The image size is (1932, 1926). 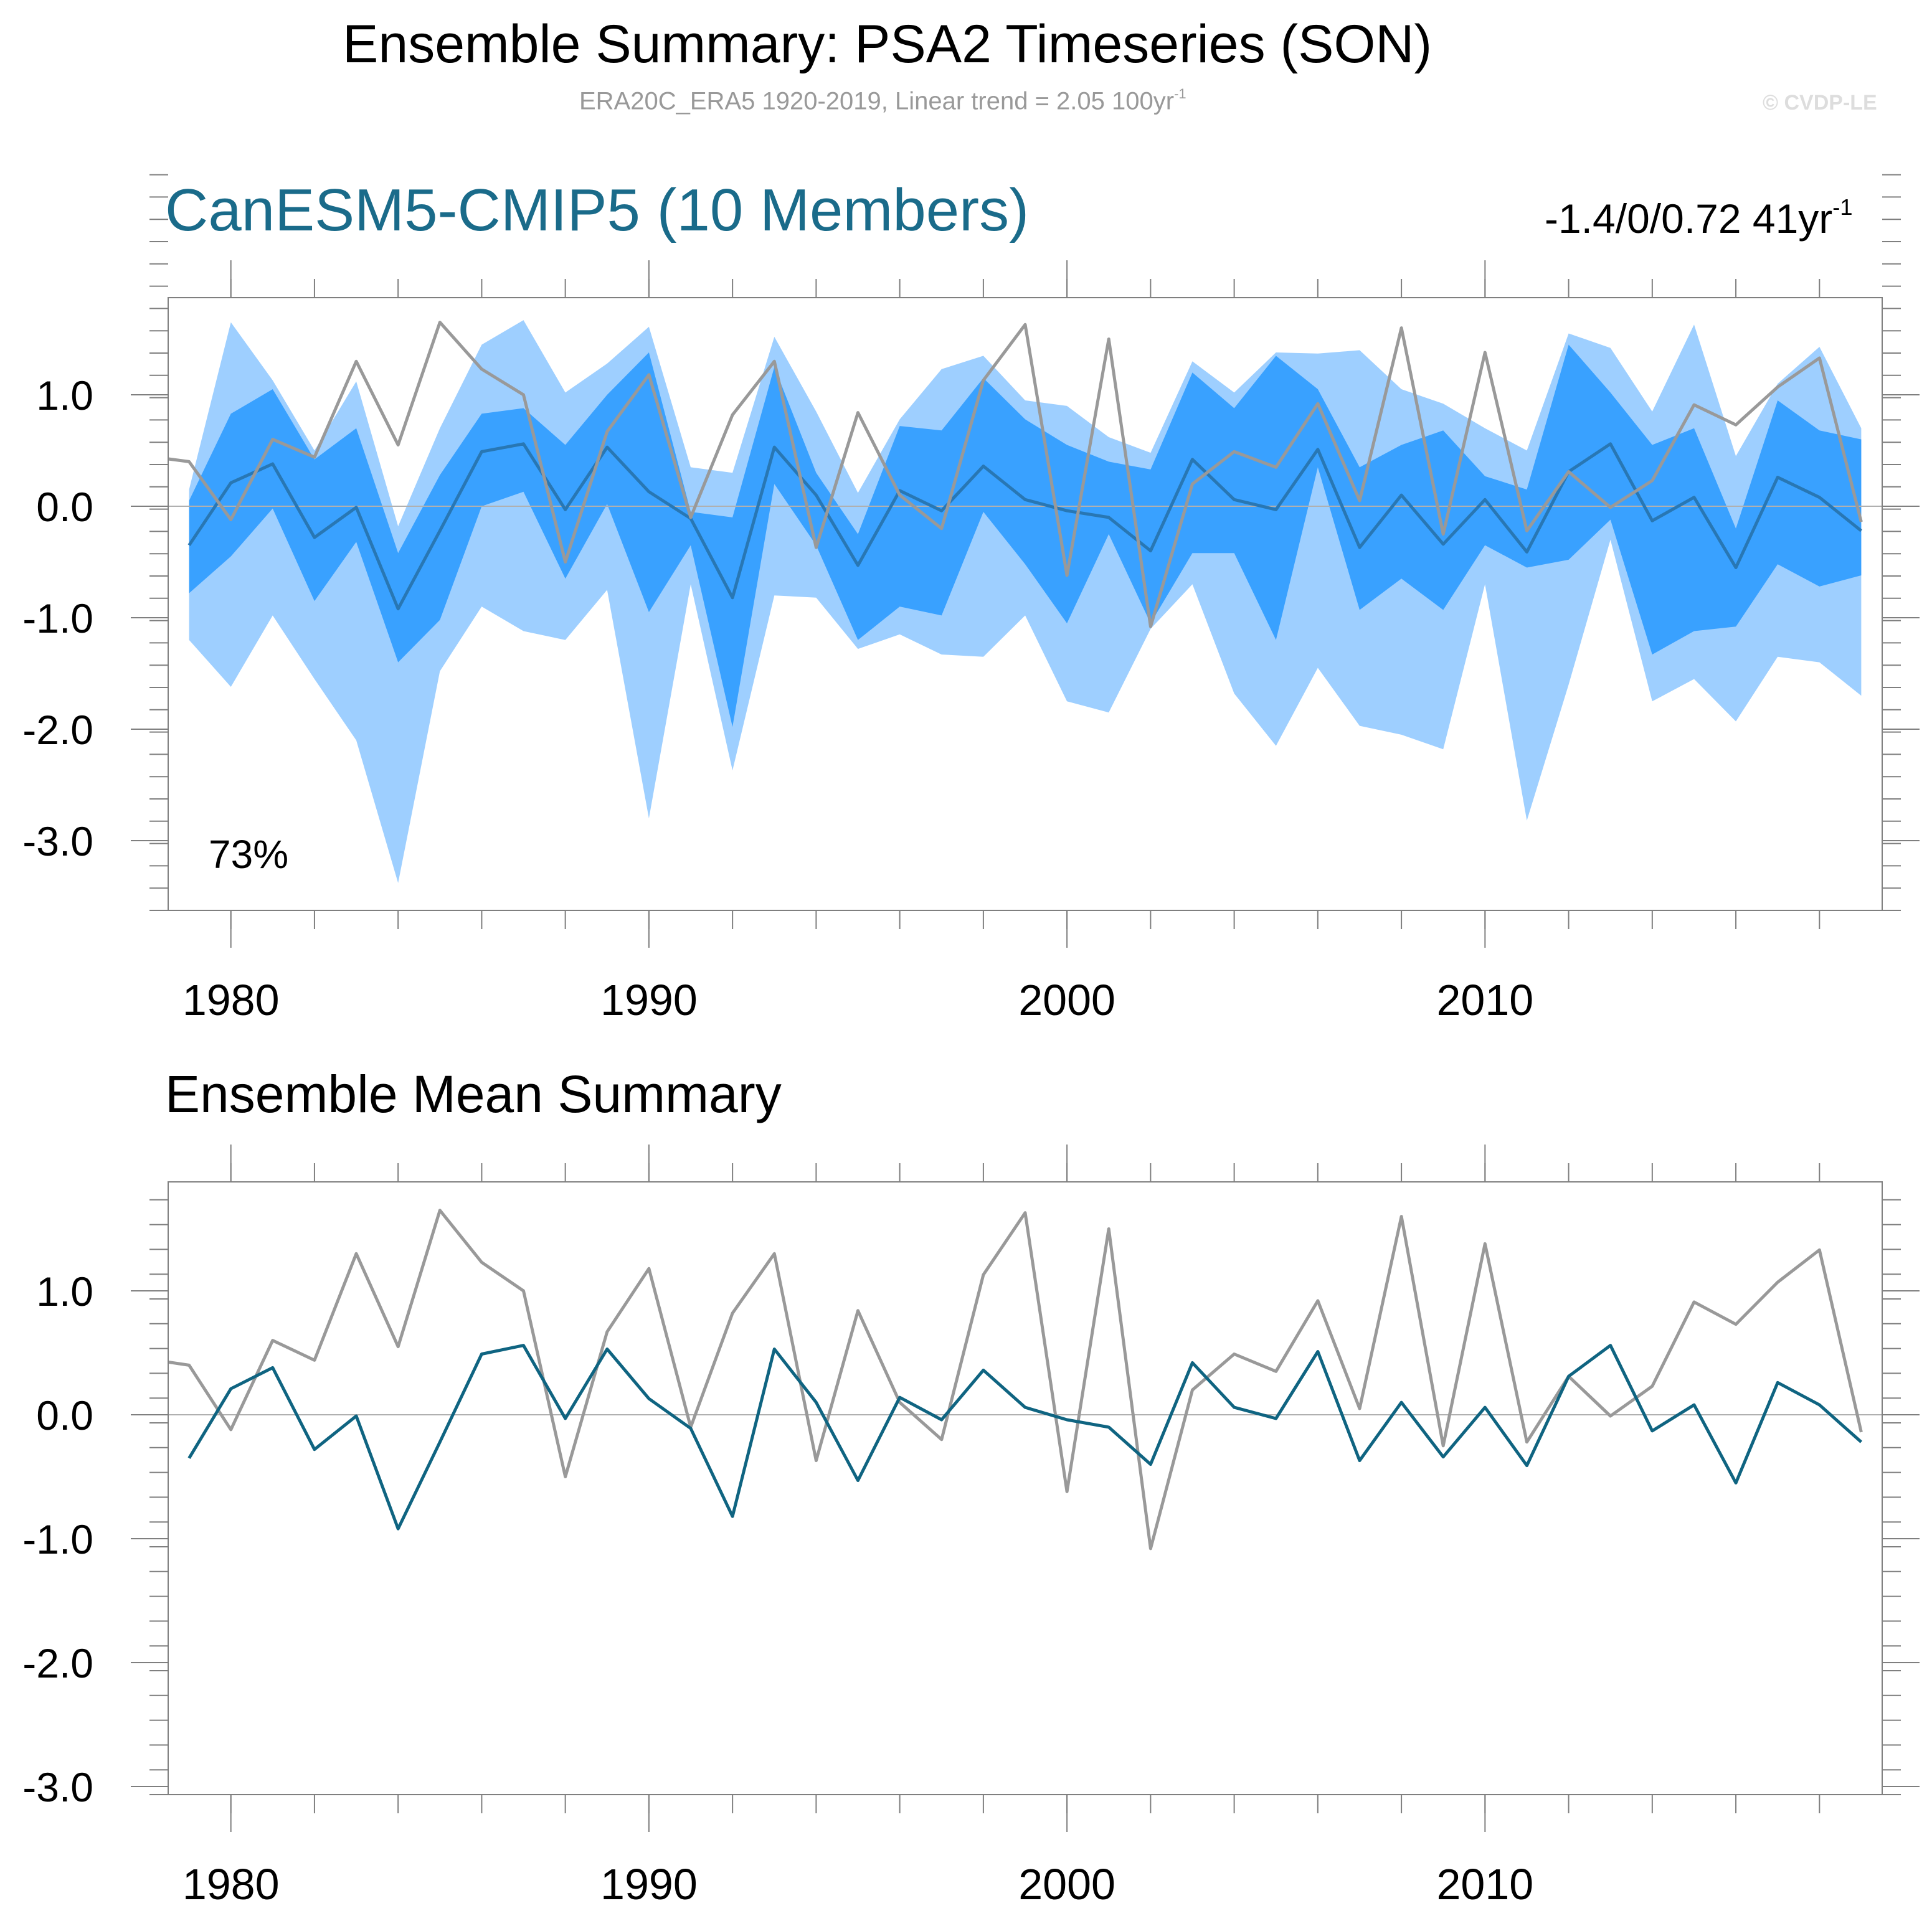 I want to click on trend-stats-text: -1.4/0/0.72 41yr, so click(x=1689, y=219).